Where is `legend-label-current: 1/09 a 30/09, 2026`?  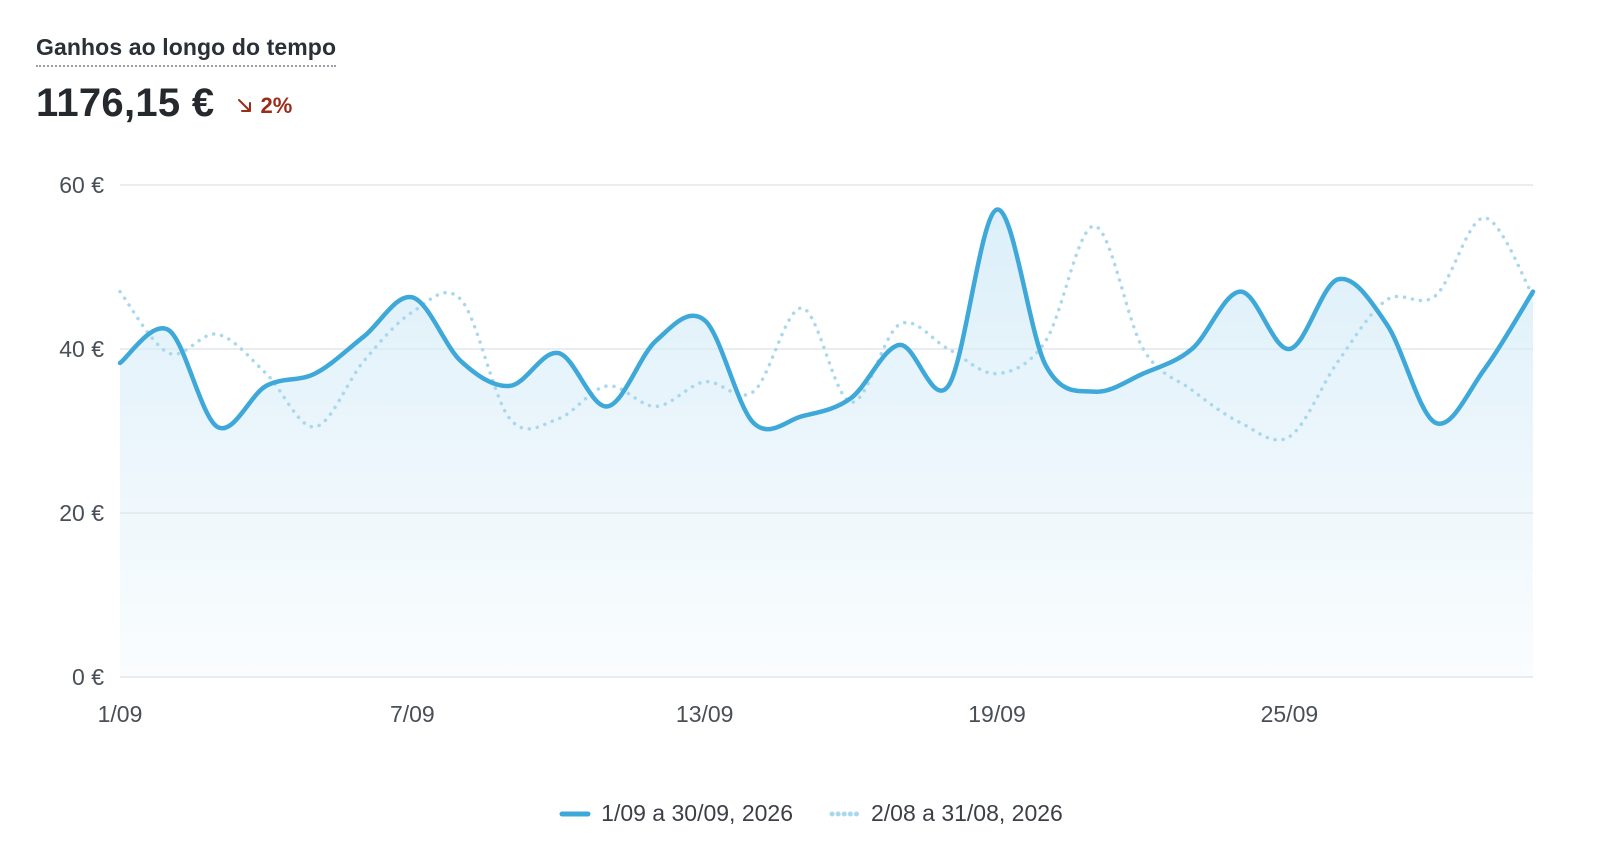 legend-label-current: 1/09 a 30/09, 2026 is located at coordinates (697, 813).